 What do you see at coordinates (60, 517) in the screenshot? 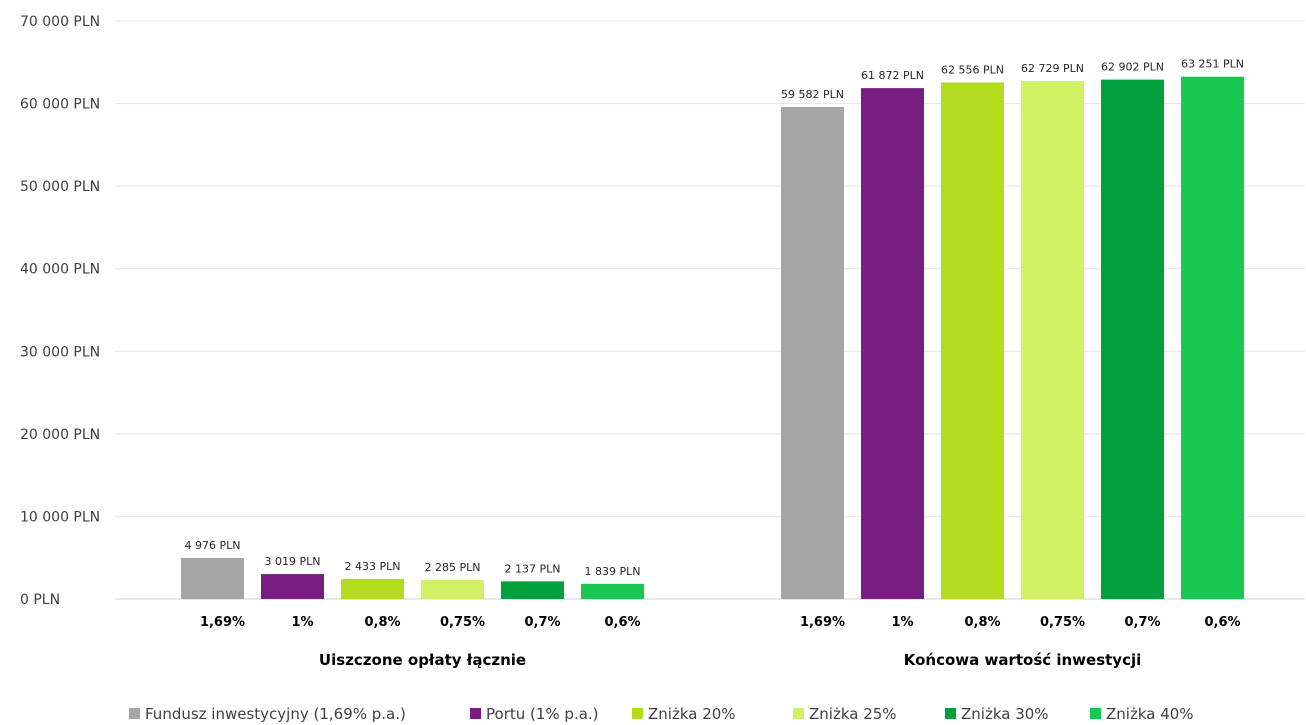
I see `y-tick-label: 10 000 PLN` at bounding box center [60, 517].